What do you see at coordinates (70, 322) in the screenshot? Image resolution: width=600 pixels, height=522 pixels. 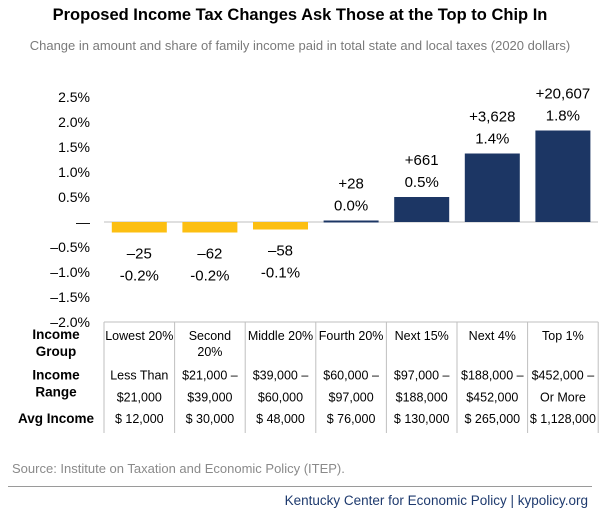 I see `y-tick-label: –2.0%` at bounding box center [70, 322].